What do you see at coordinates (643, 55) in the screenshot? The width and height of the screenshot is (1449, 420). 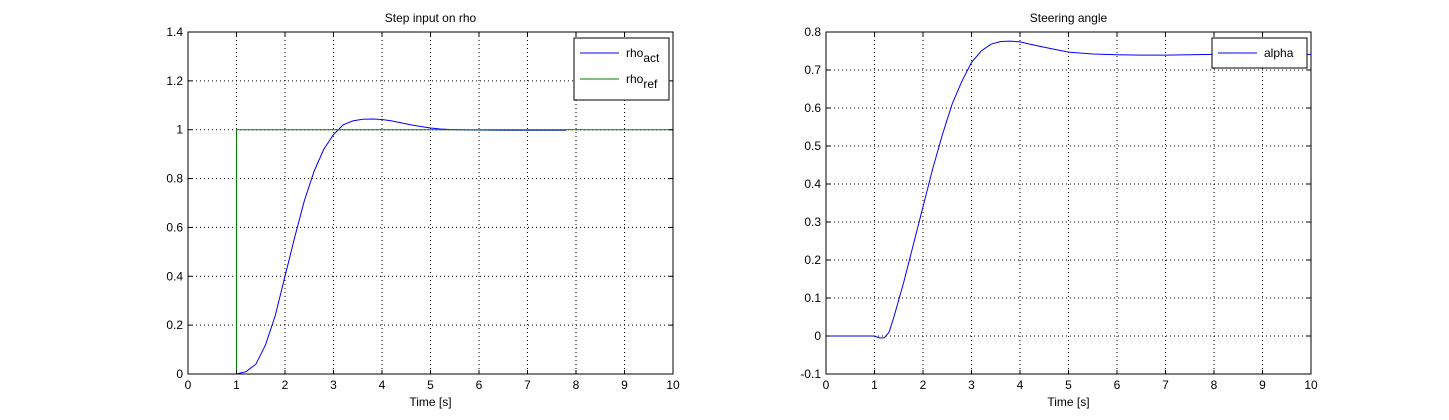 I see `legend-label: rhoact` at bounding box center [643, 55].